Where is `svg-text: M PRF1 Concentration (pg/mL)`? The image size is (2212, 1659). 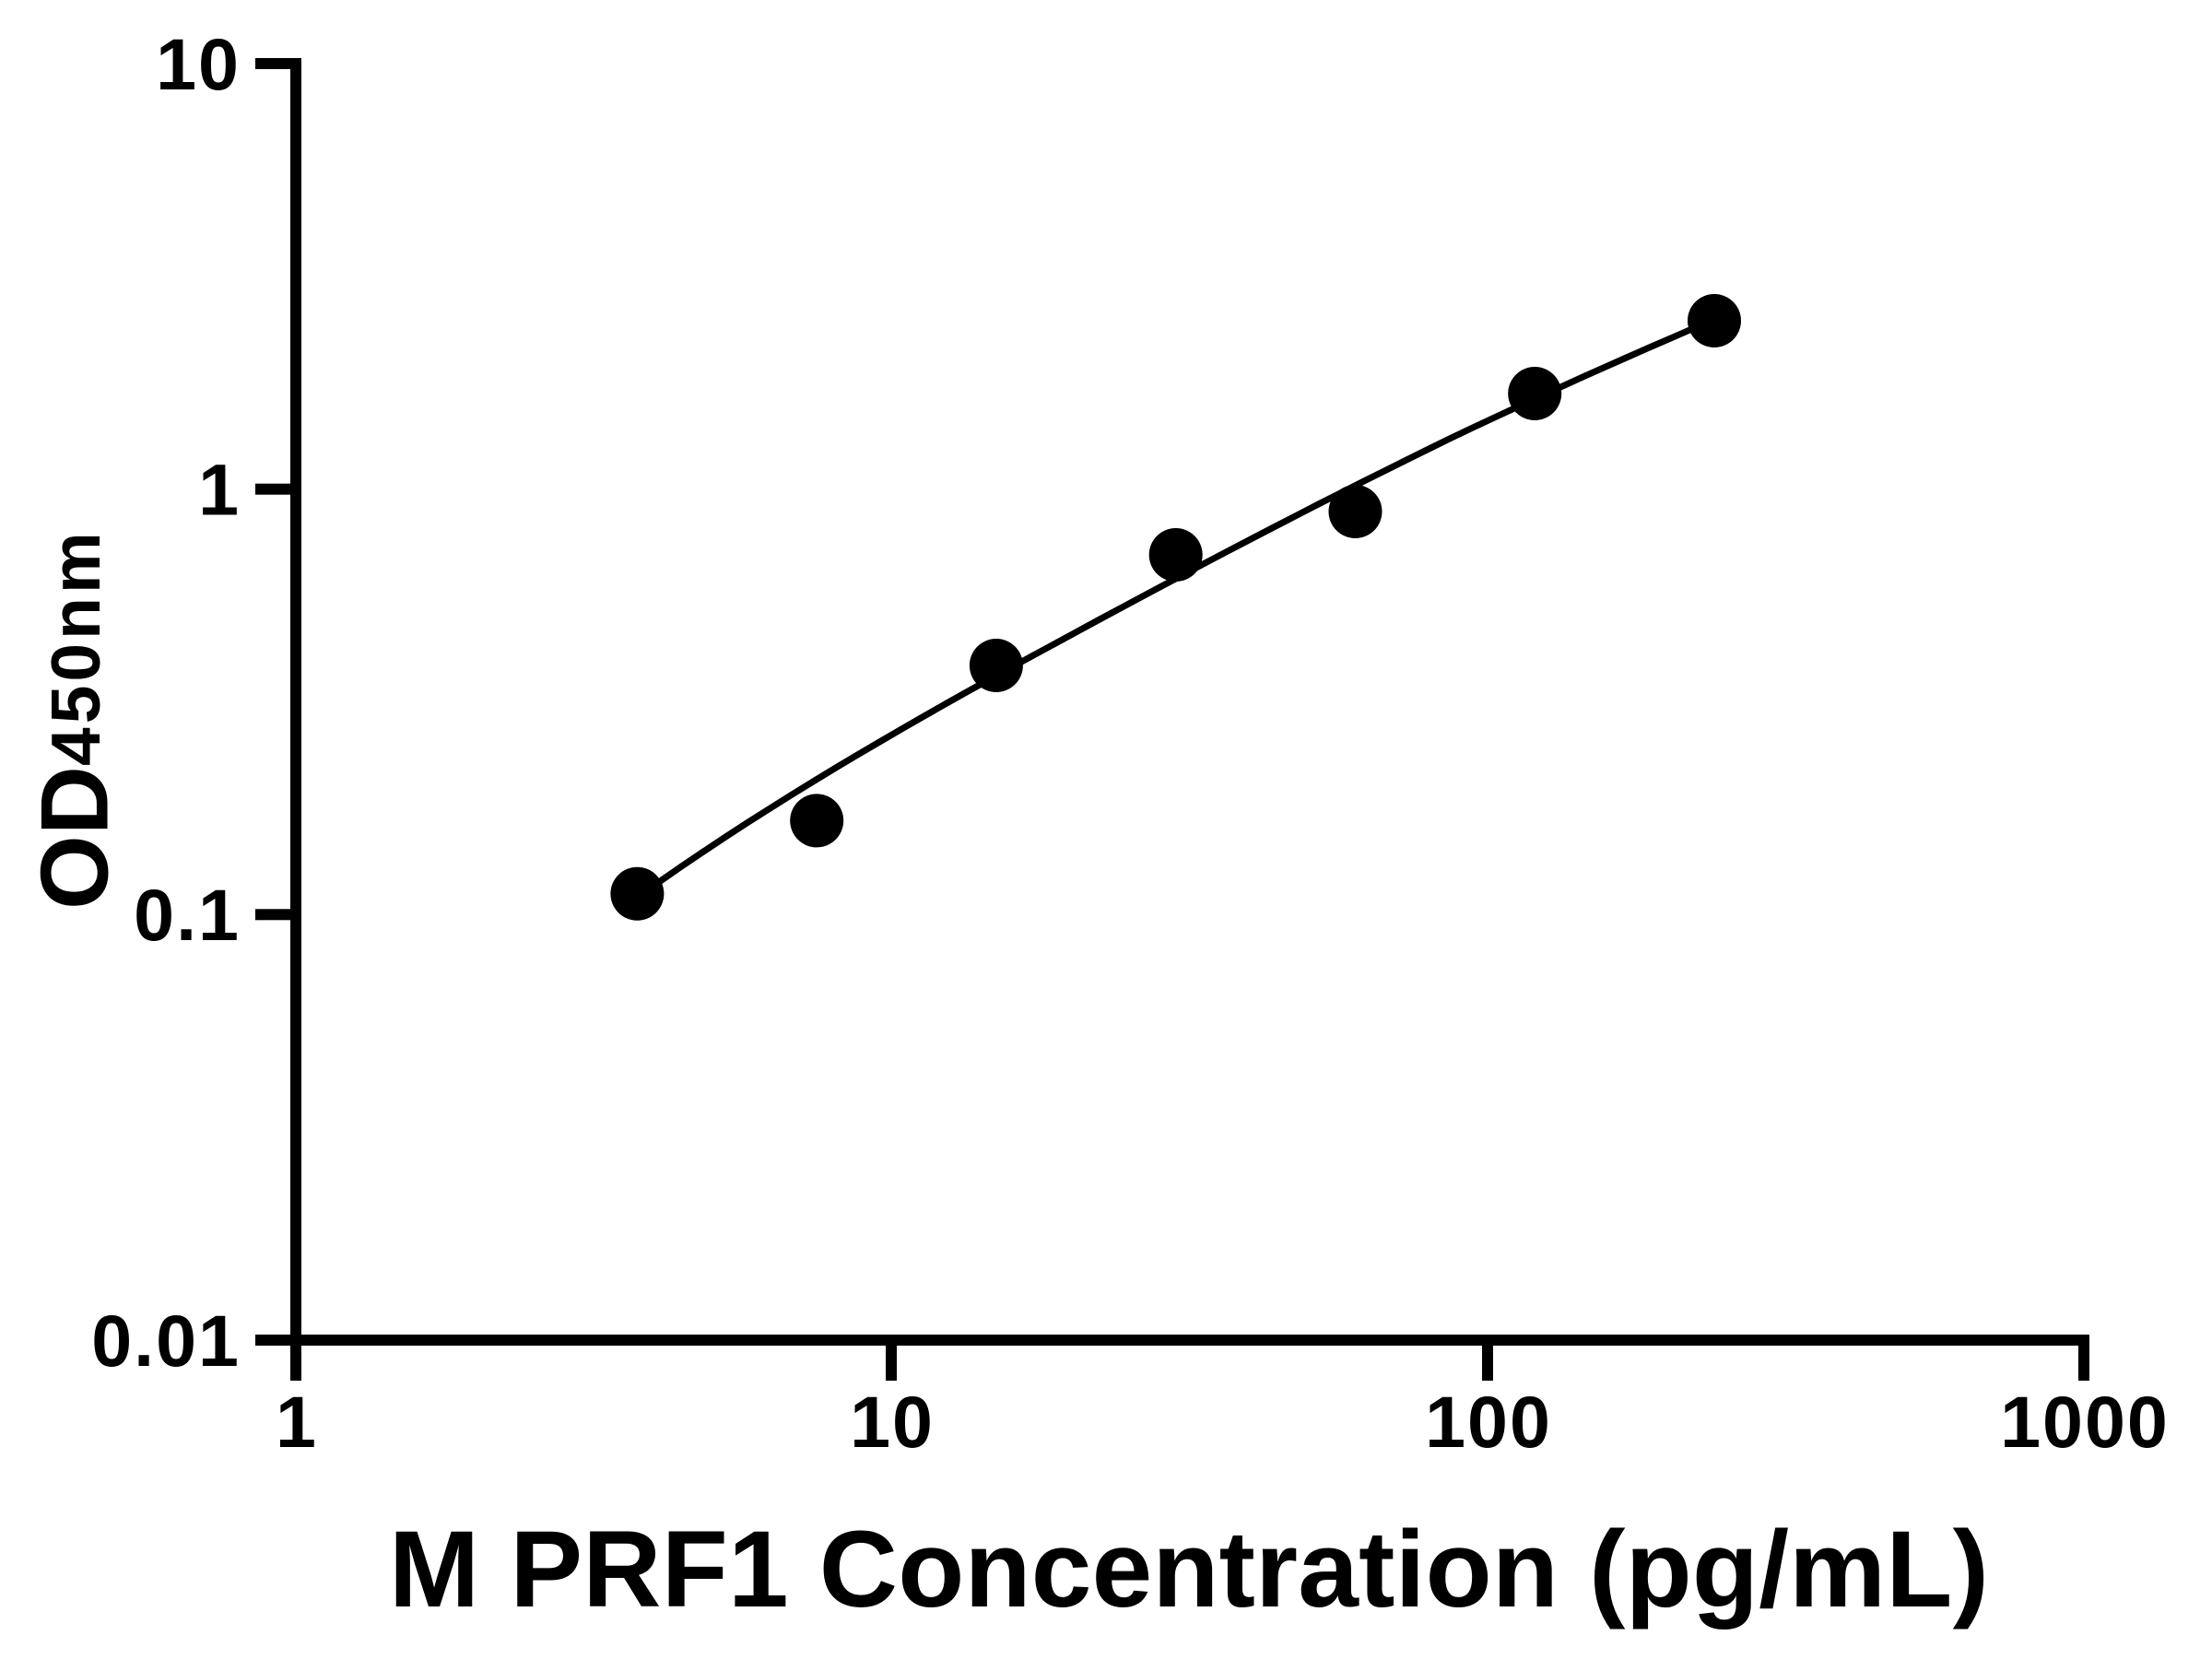
svg-text: M PRF1 Concentration (pg/mL) is located at coordinates (1189, 1569).